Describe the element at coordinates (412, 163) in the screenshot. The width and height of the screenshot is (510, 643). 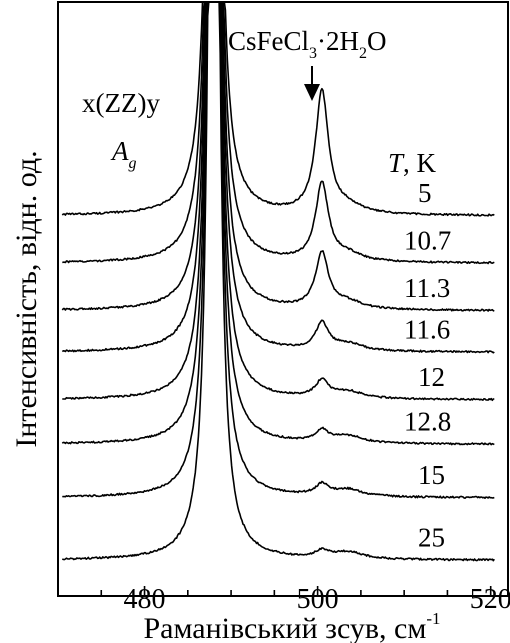
I see `temperature-header: T, K` at that location.